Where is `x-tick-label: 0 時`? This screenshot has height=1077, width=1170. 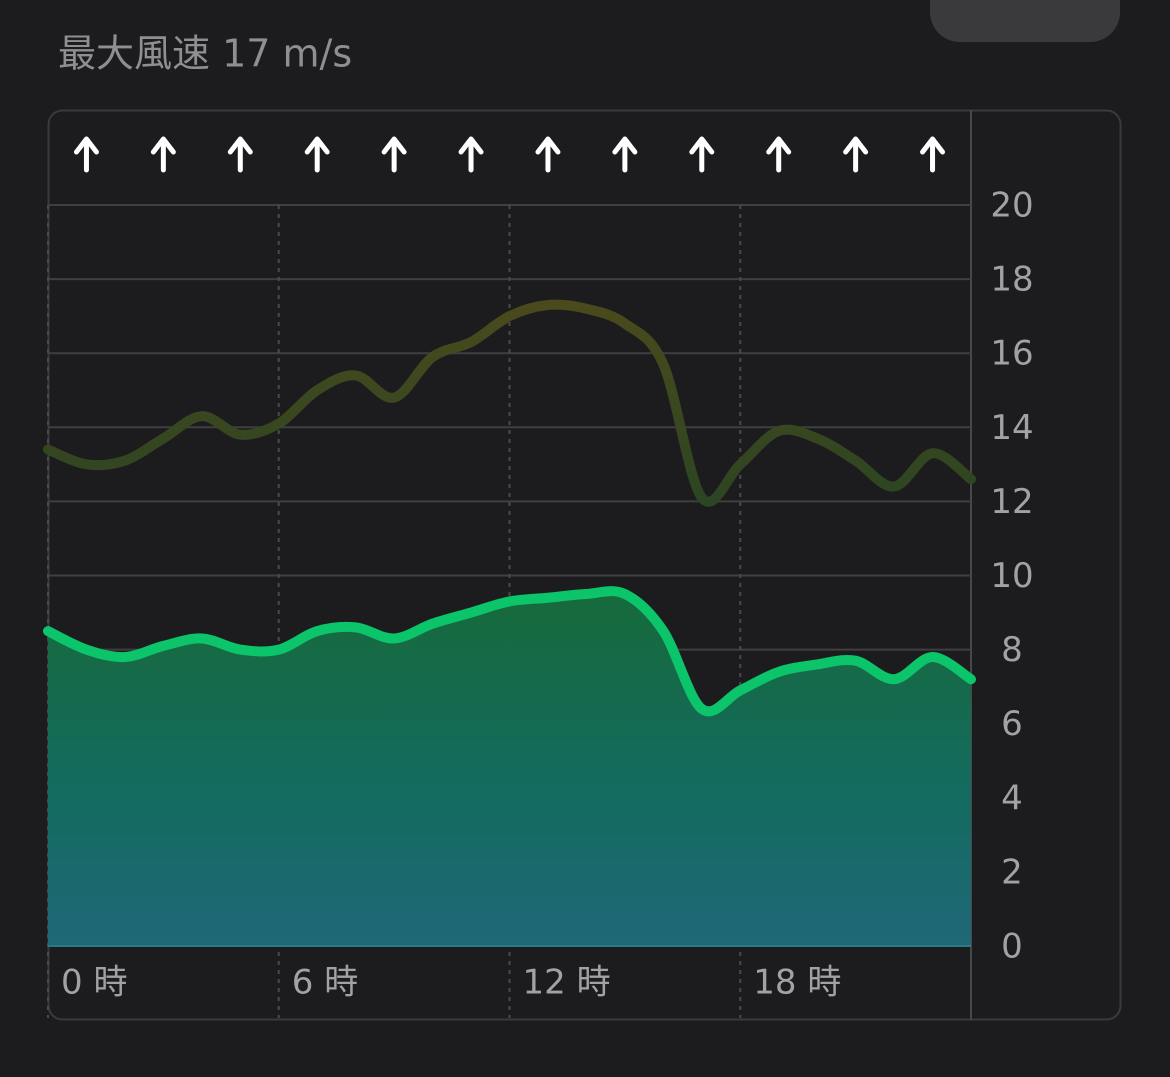
x-tick-label: 0 時 is located at coordinates (94, 983).